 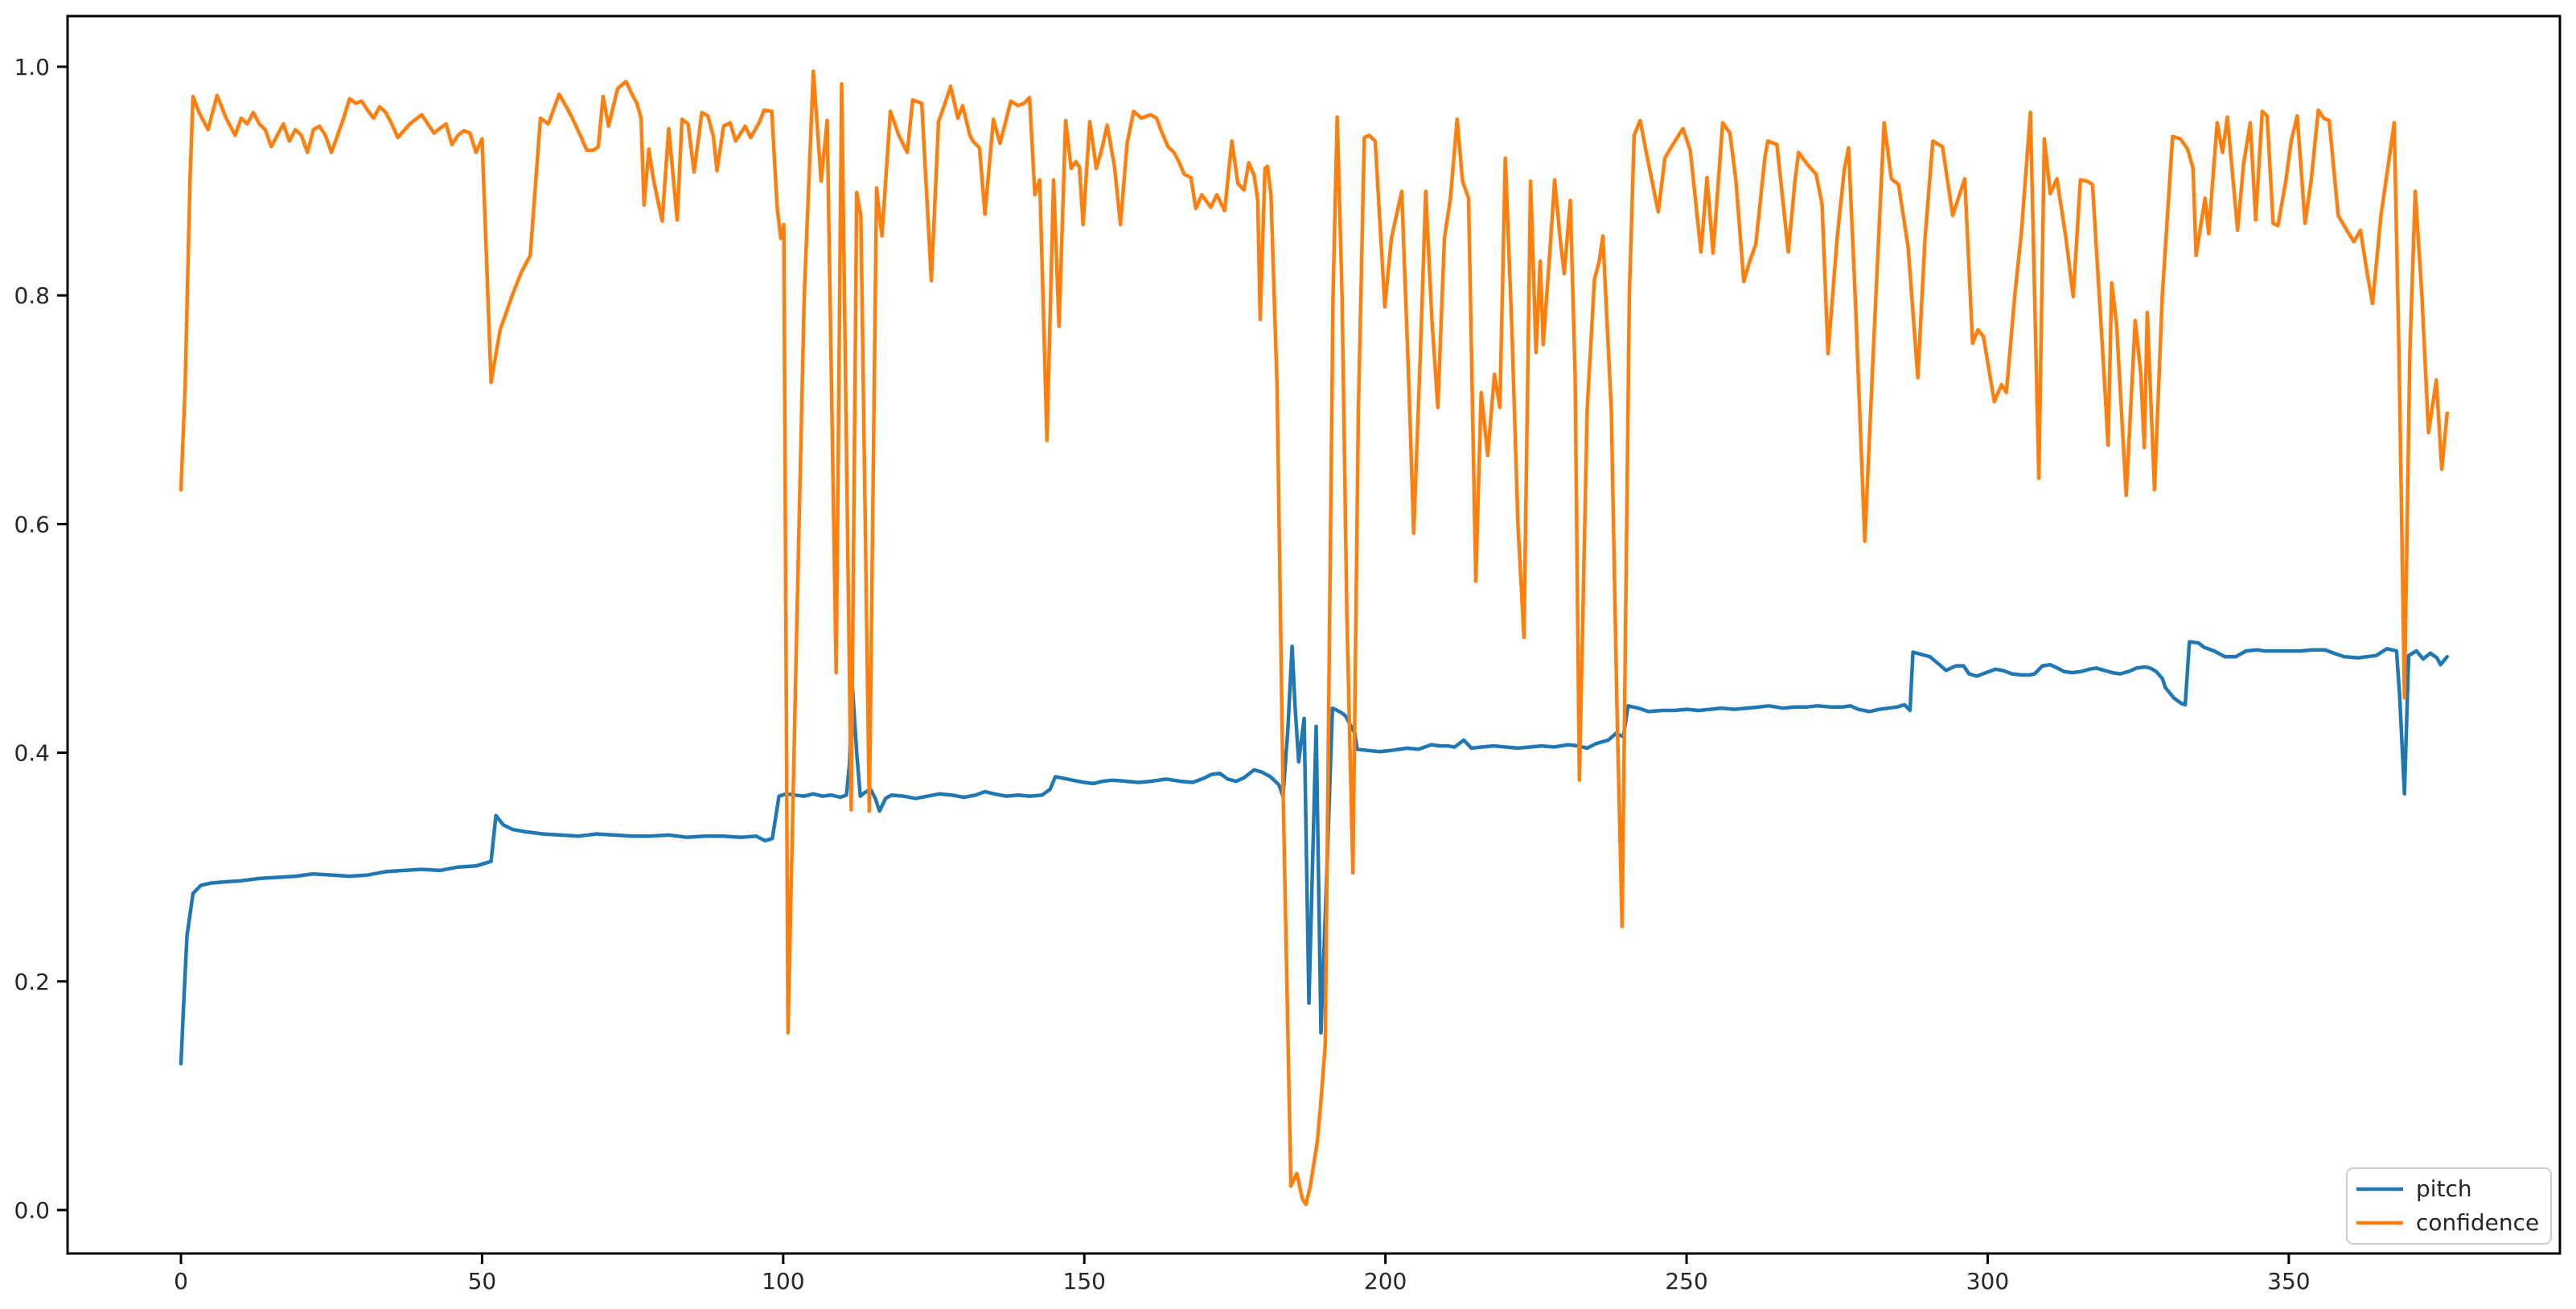 What do you see at coordinates (2477, 1222) in the screenshot?
I see `legend-label-confidence: confidence` at bounding box center [2477, 1222].